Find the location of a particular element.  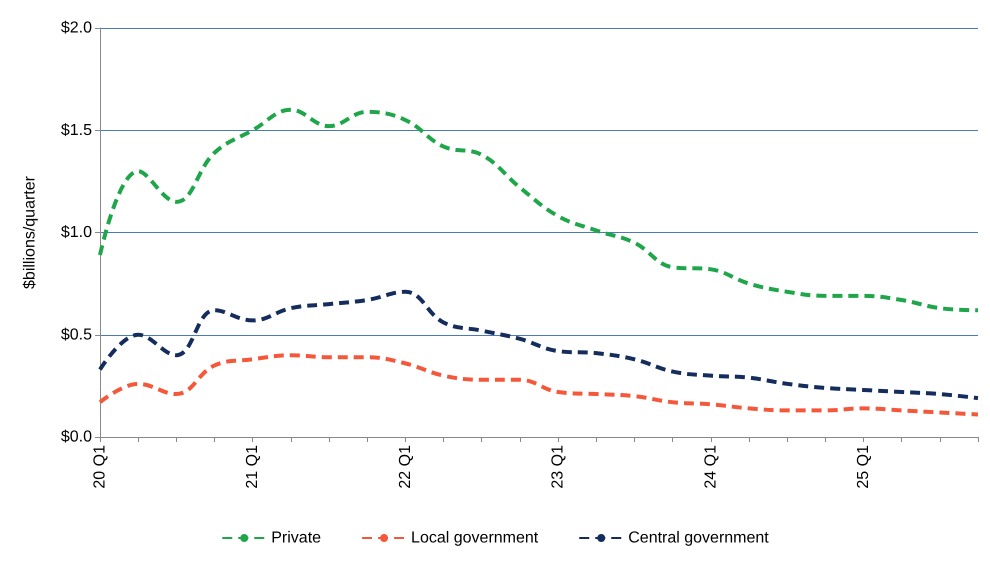

x-tick-label: 25 Q1 is located at coordinates (863, 466).